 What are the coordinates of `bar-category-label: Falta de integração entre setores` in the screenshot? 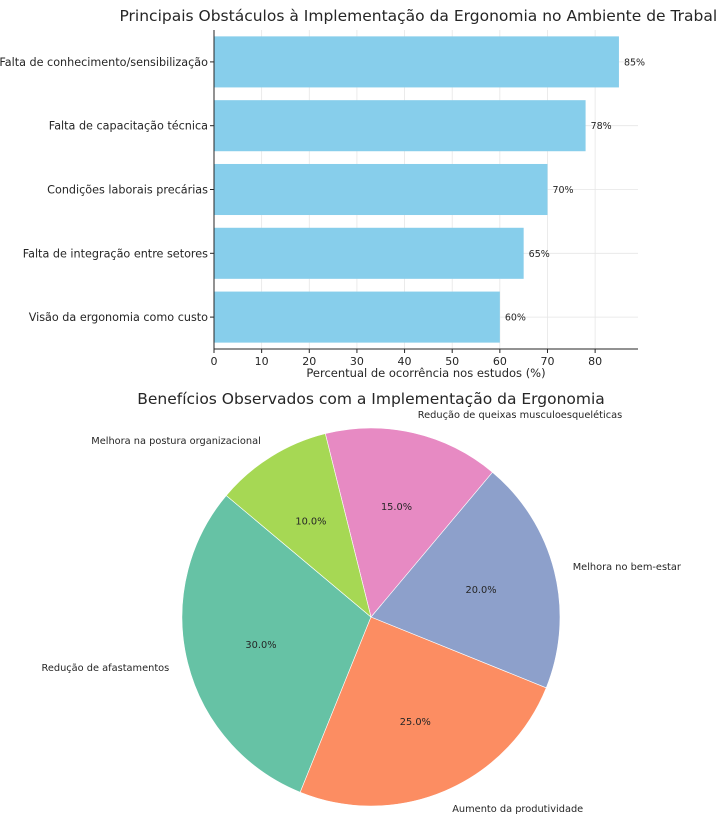 It's located at (115, 253).